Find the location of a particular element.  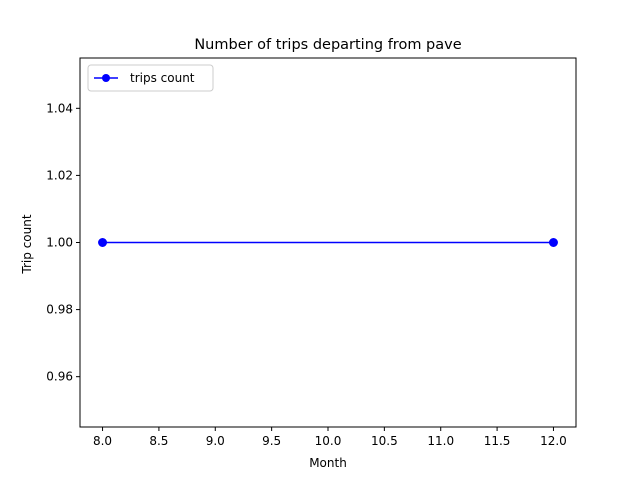

x-tick-label: 11.5 is located at coordinates (497, 441).